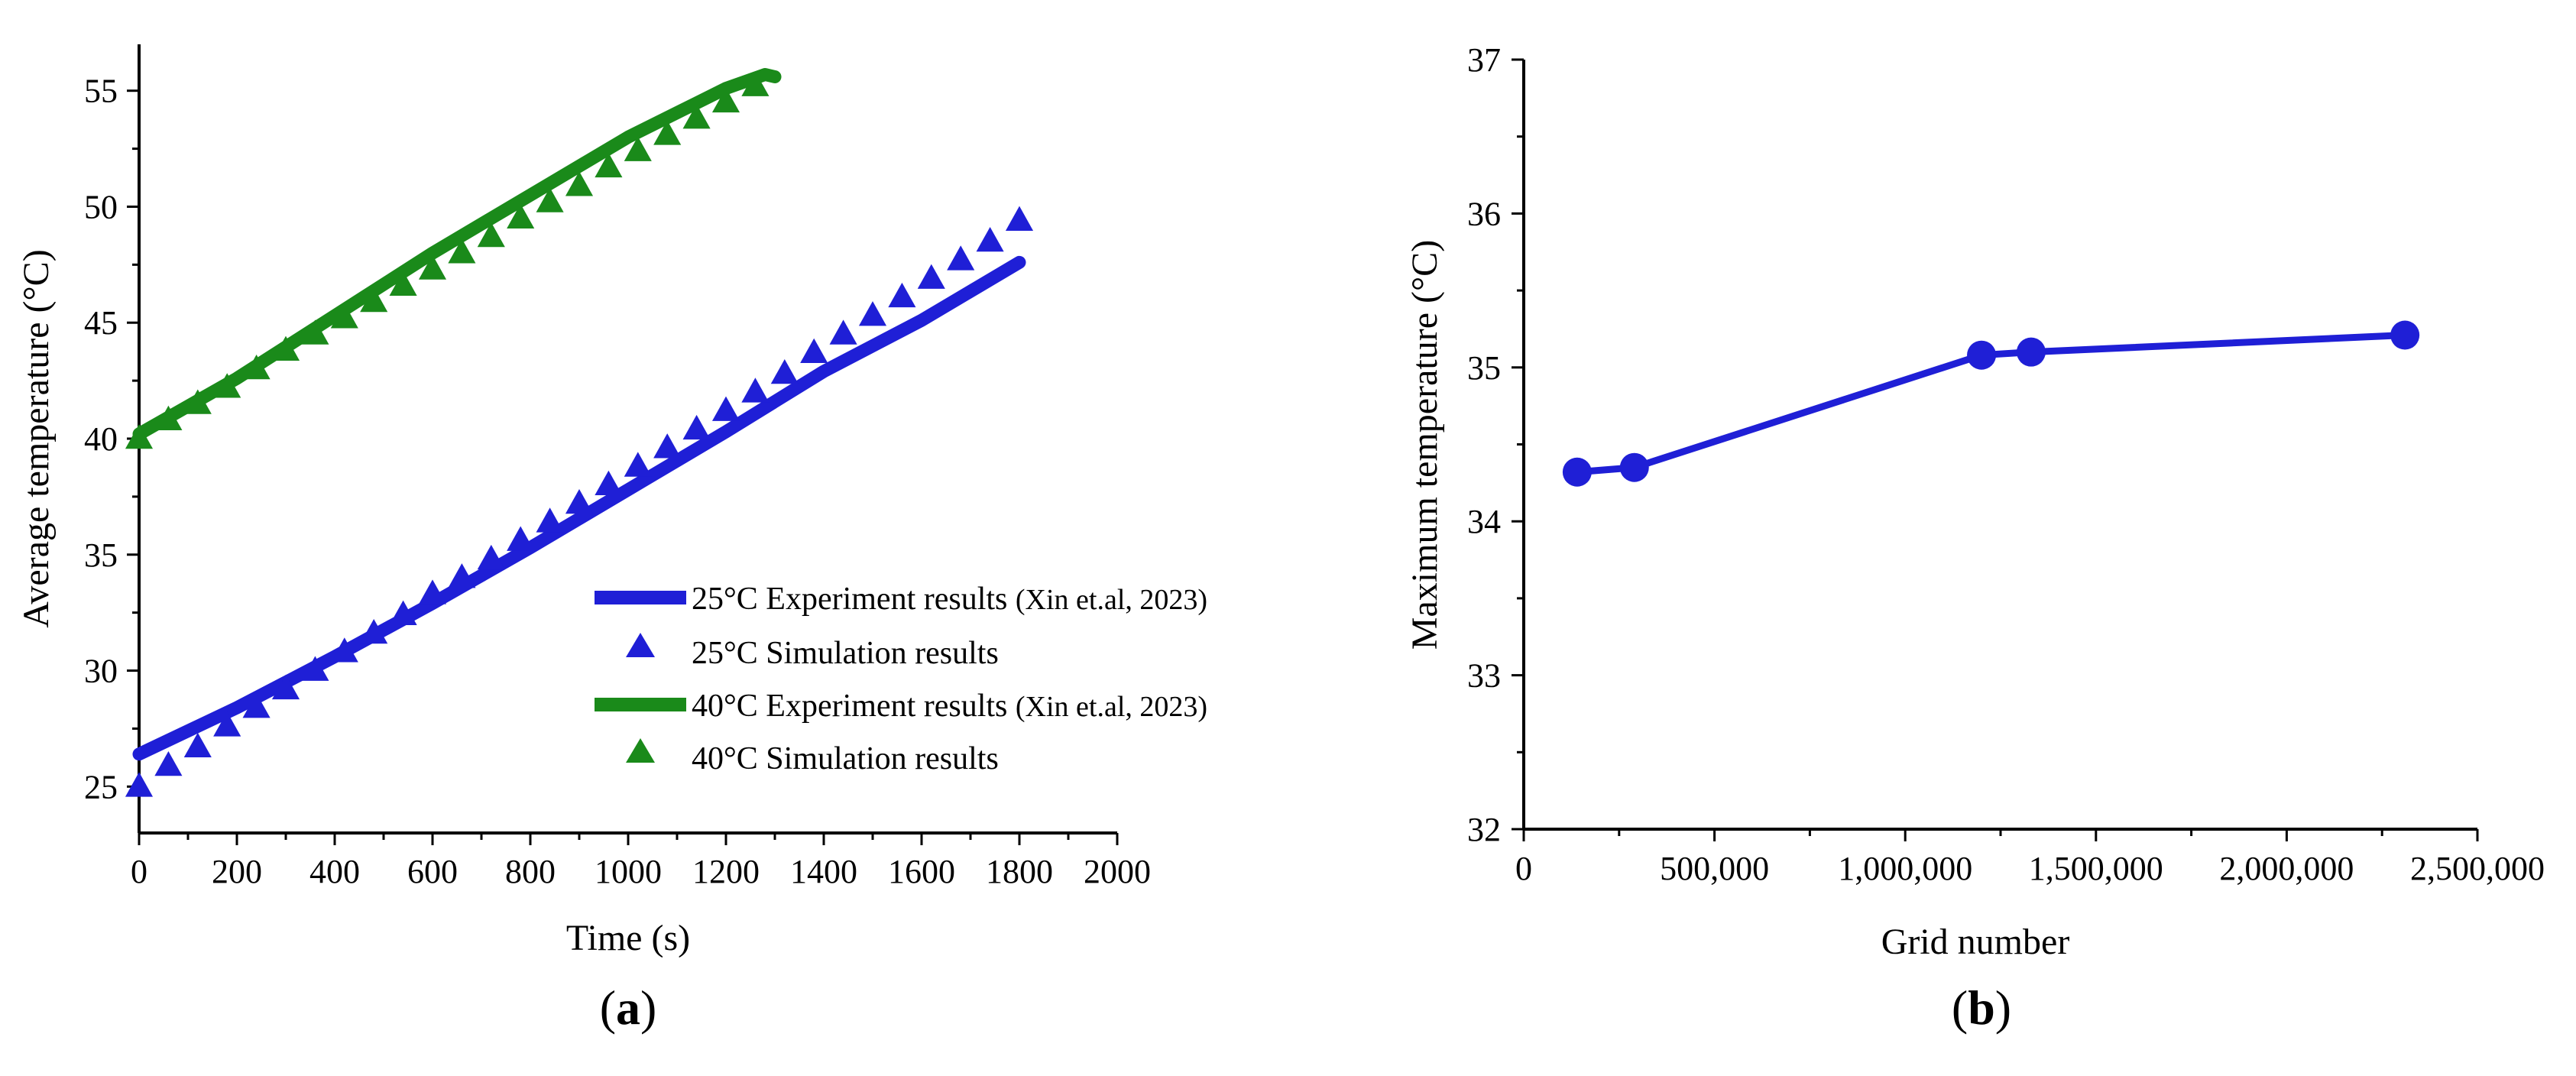 This screenshot has height=1076, width=2576. I want to click on legend-label-25-exp-citation: (Xin et.al, 2023), so click(1111, 600).